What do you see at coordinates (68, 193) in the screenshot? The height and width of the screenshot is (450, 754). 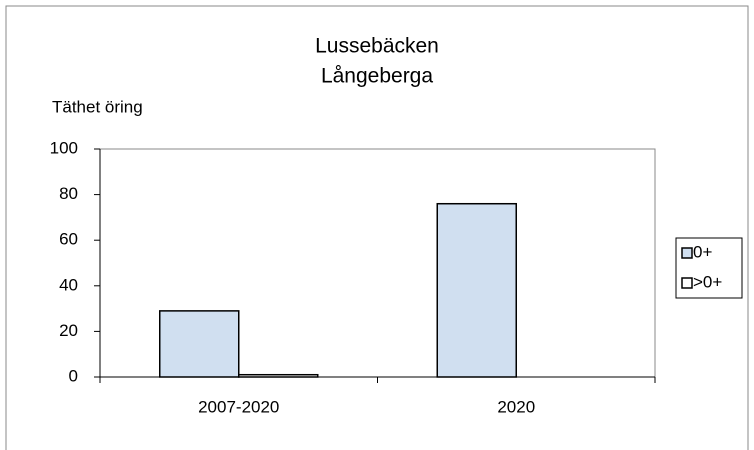 I see `y-tick-label: 80` at bounding box center [68, 193].